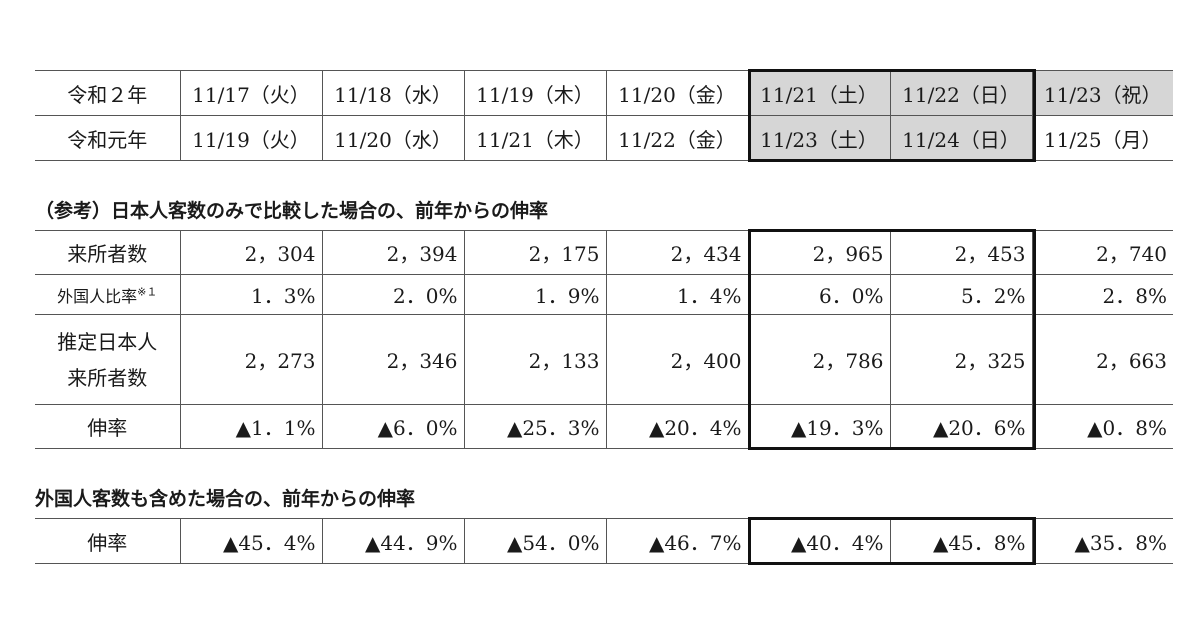 The width and height of the screenshot is (1200, 630). Describe the element at coordinates (676, 138) in the screenshot. I see `date-cell: 11/22（金）` at that location.